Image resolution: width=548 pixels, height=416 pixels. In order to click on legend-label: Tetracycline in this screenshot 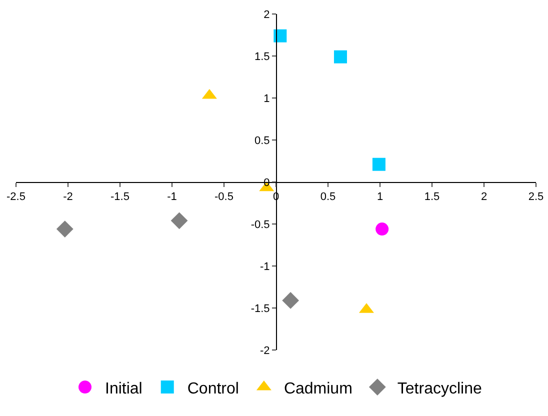, I will do `click(439, 389)`.